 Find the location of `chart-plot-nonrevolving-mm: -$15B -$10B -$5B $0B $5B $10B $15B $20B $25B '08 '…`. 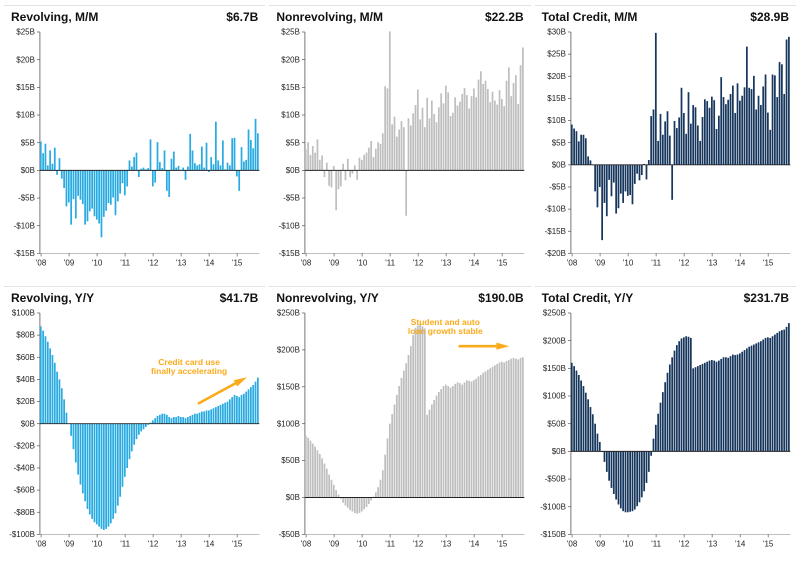

chart-plot-nonrevolving-mm: -$15B -$10B -$5B $0B $5B $10B $15B $20B $25B '08 '… is located at coordinates (402, 147).